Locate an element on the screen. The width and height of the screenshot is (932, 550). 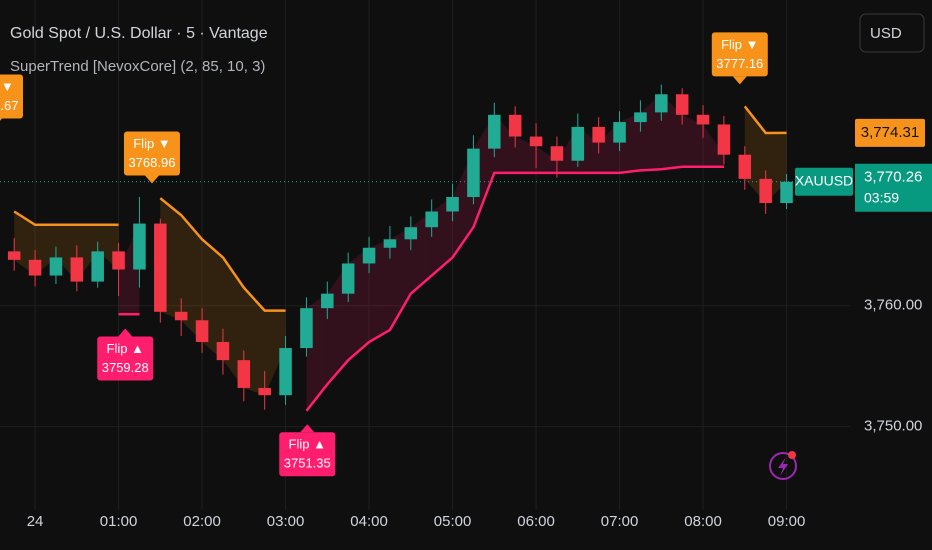
alert-bolt is located at coordinates (783, 466).